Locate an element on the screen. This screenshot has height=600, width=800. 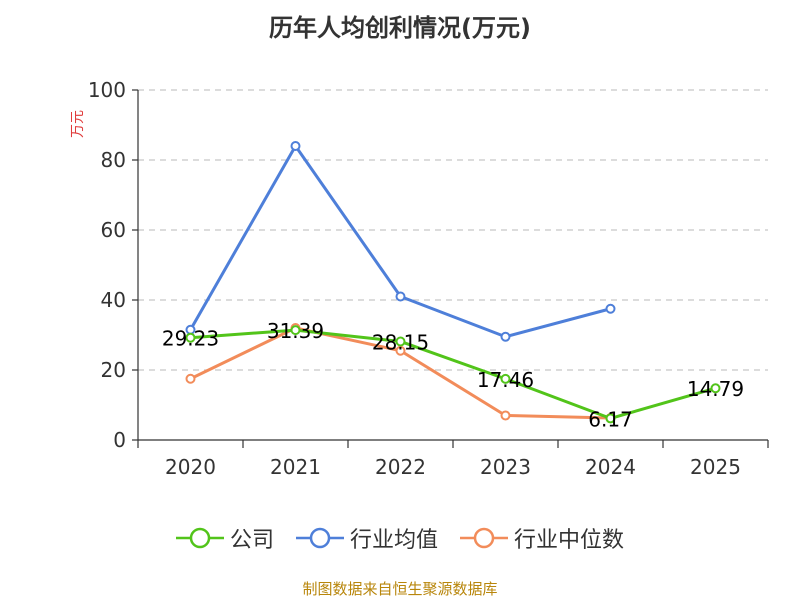
series-line-company is located at coordinates (453, 374).